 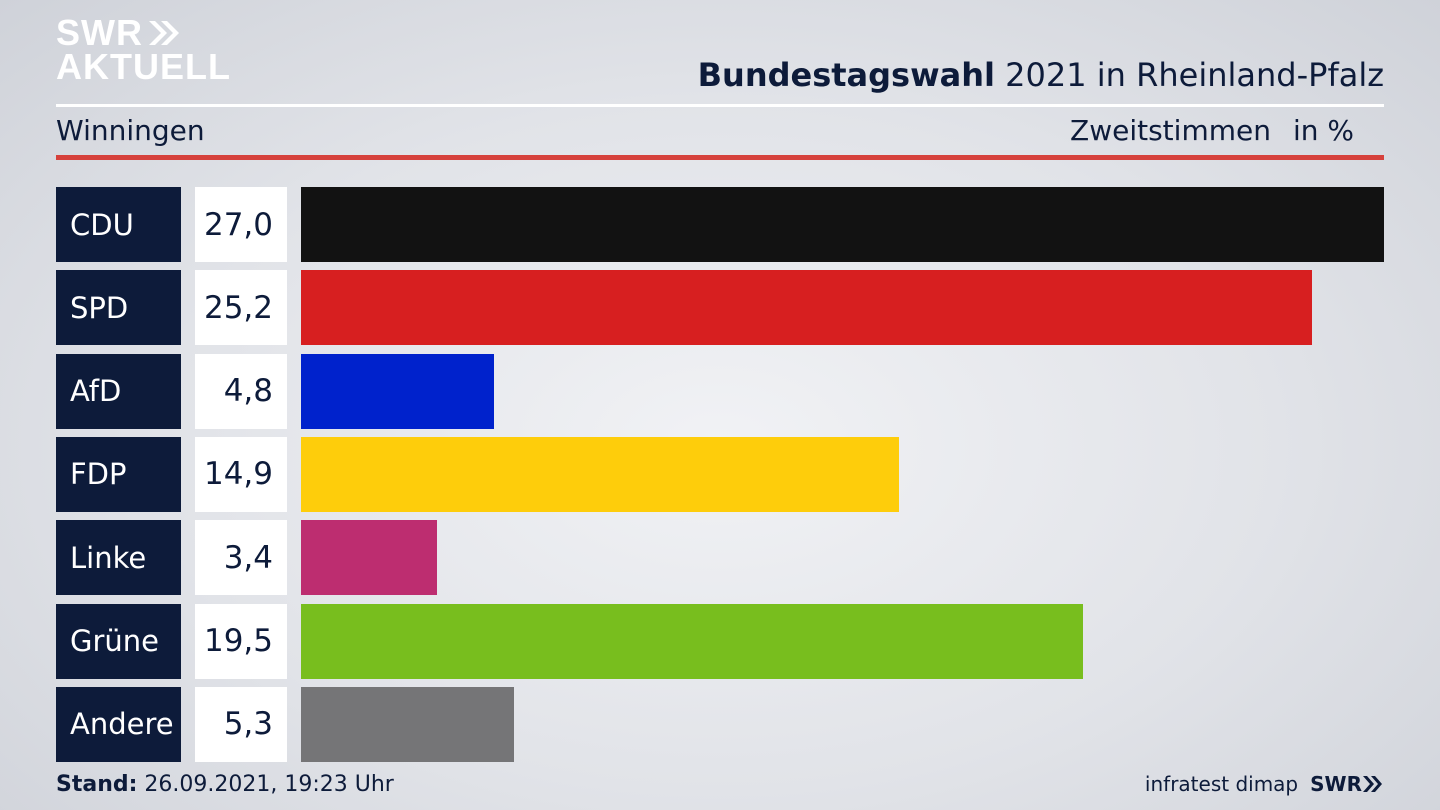 I want to click on stand-value: 26.09.2021, 19:23 Uhr, so click(x=269, y=784).